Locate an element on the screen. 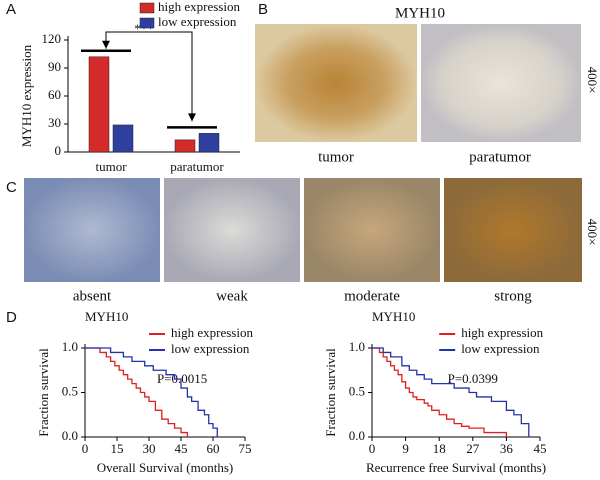 The image size is (600, 480). image-label: moderate is located at coordinates (372, 296).